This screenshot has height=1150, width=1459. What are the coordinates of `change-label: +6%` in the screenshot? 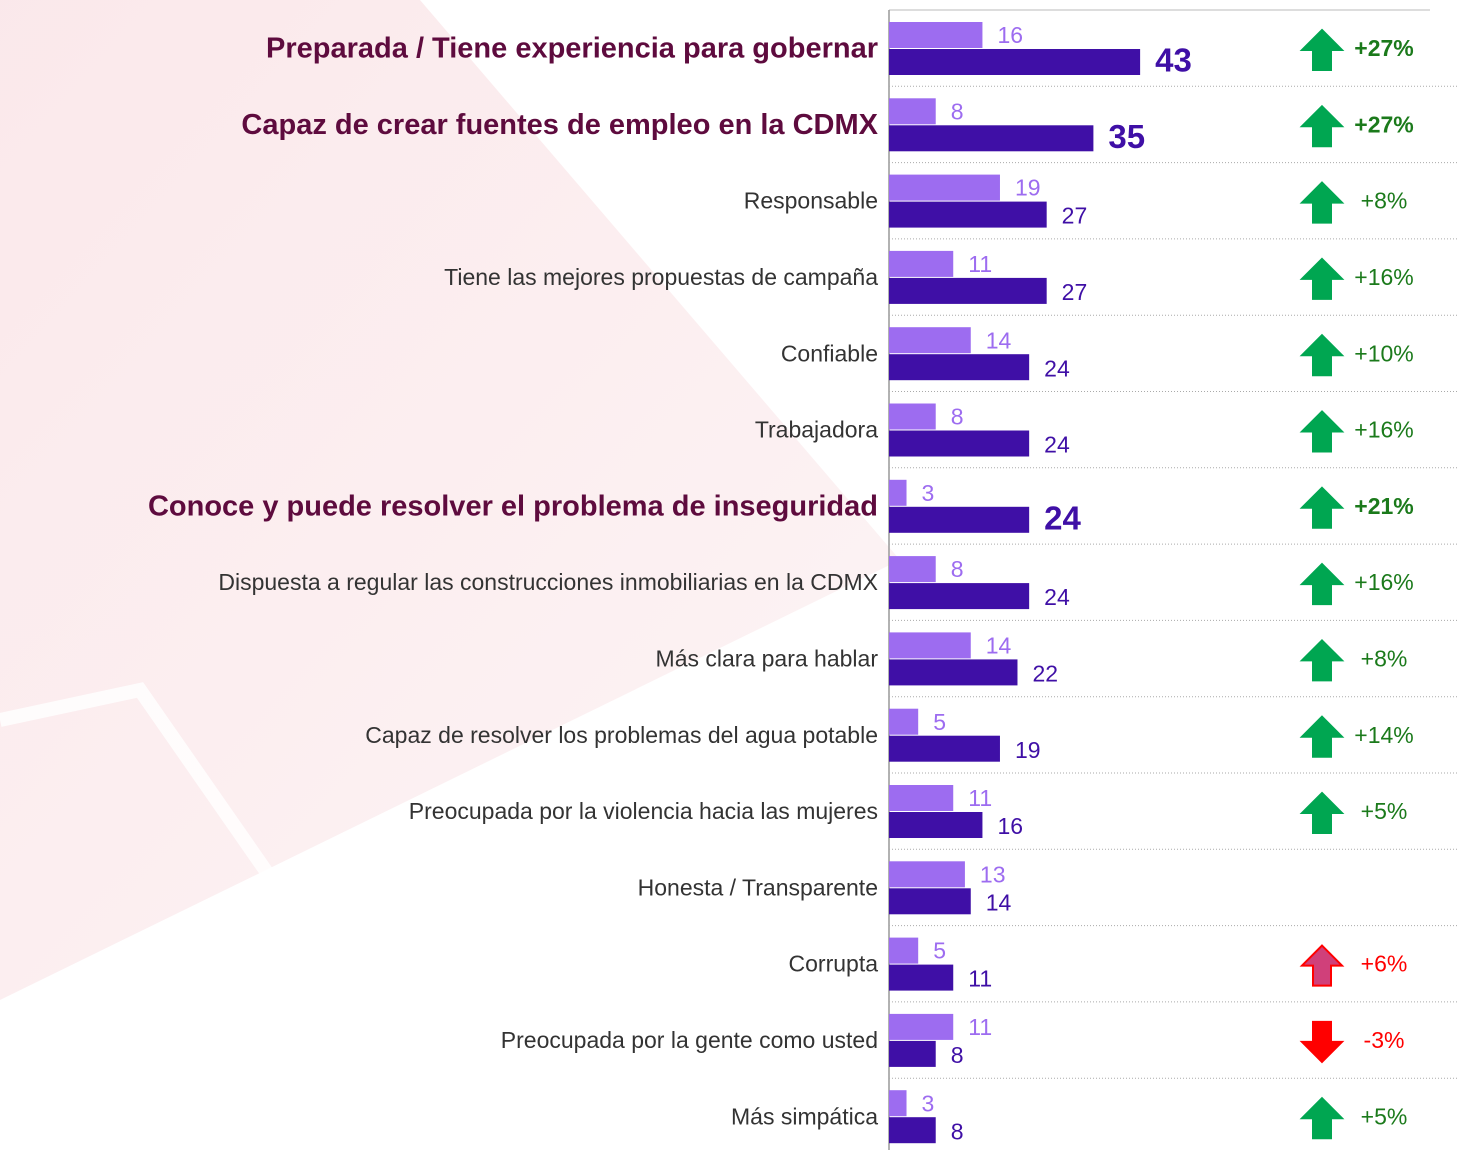 It's located at (1384, 964).